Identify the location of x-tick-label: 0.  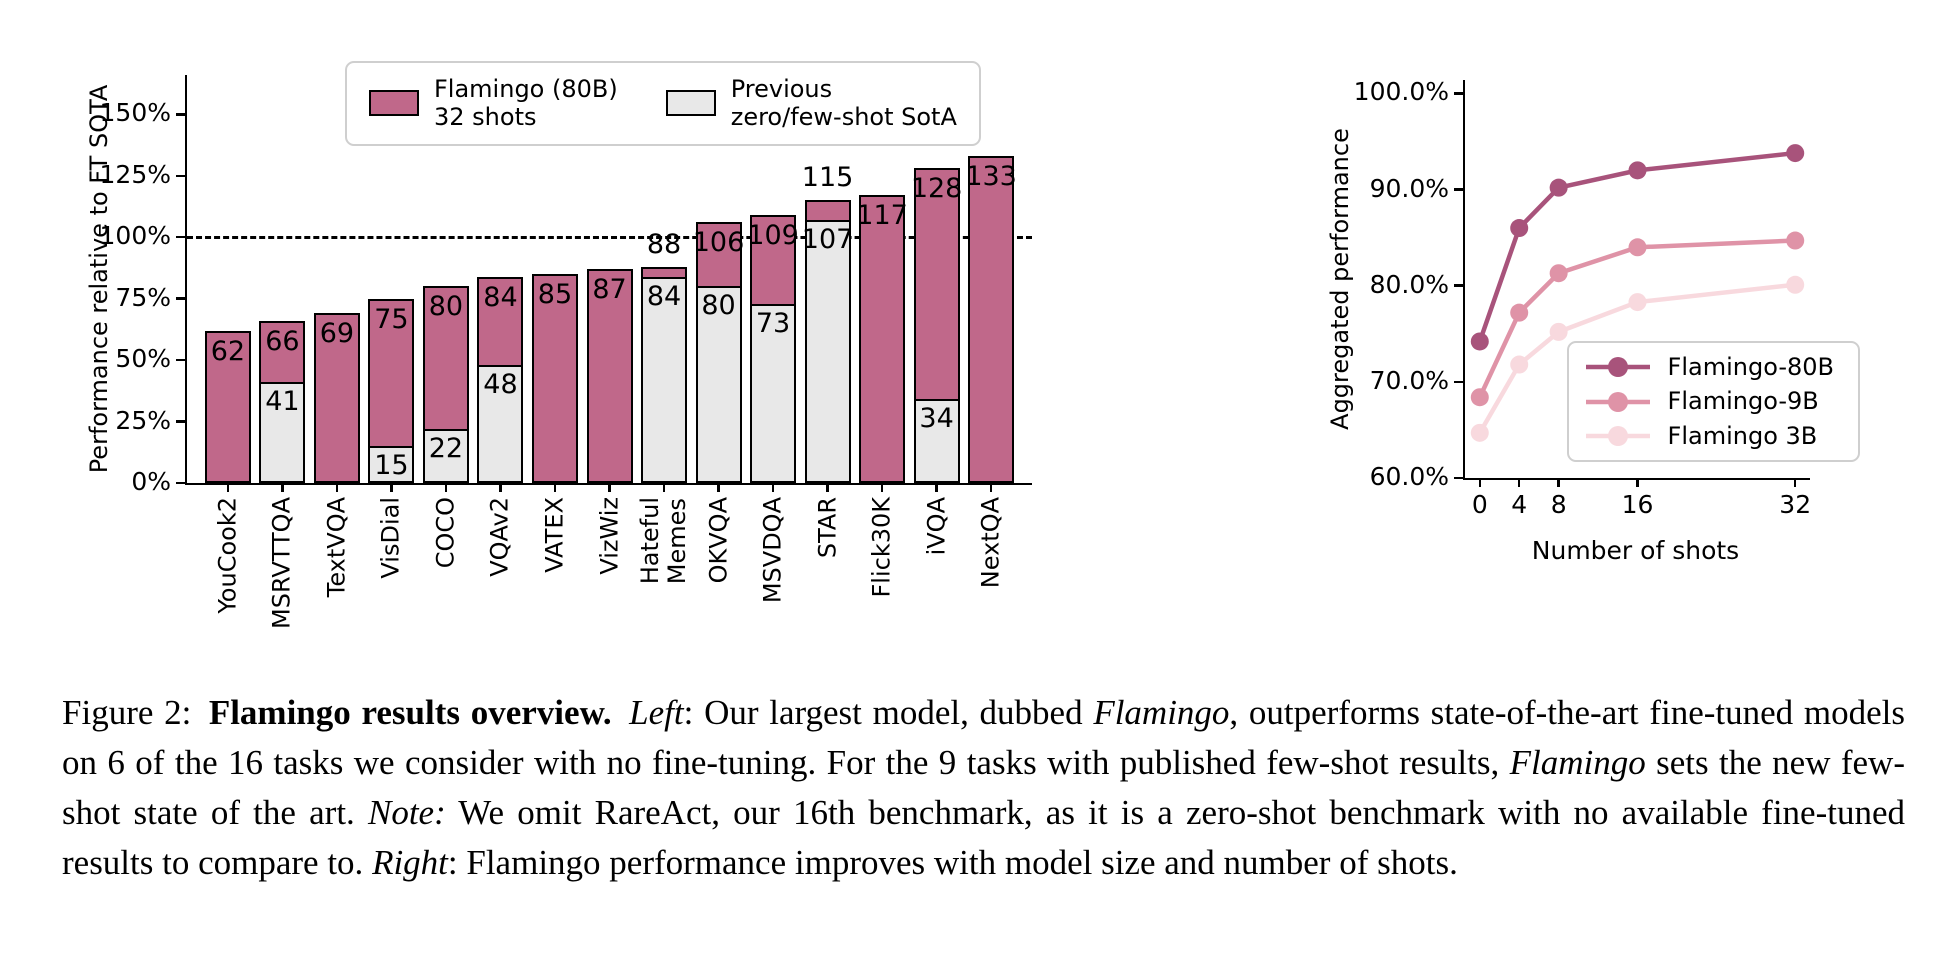
(1479, 504).